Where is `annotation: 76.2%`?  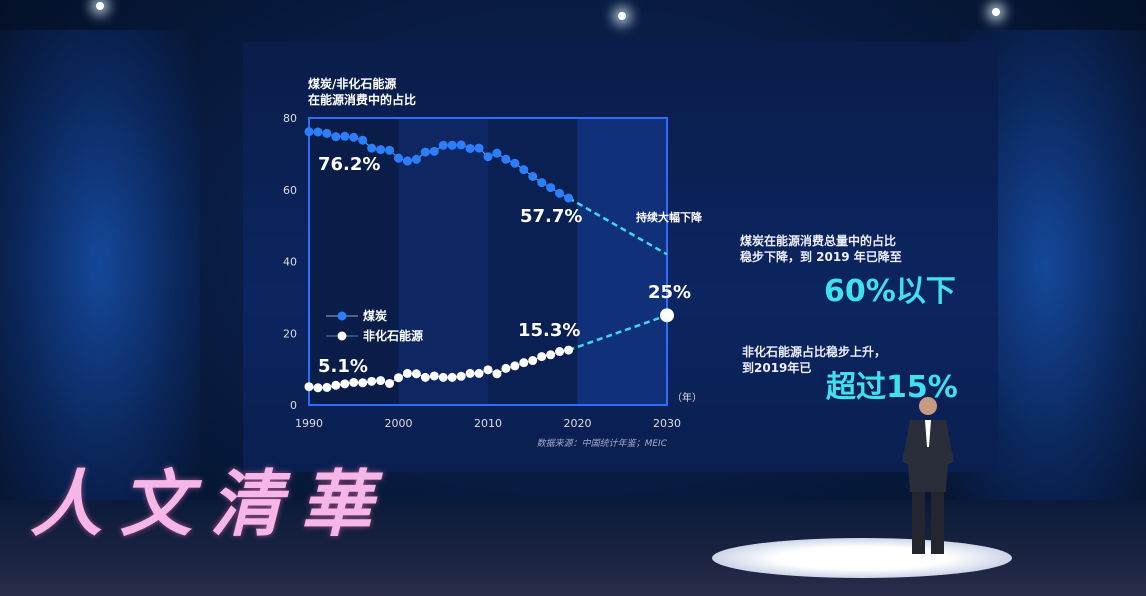
annotation: 76.2% is located at coordinates (349, 164).